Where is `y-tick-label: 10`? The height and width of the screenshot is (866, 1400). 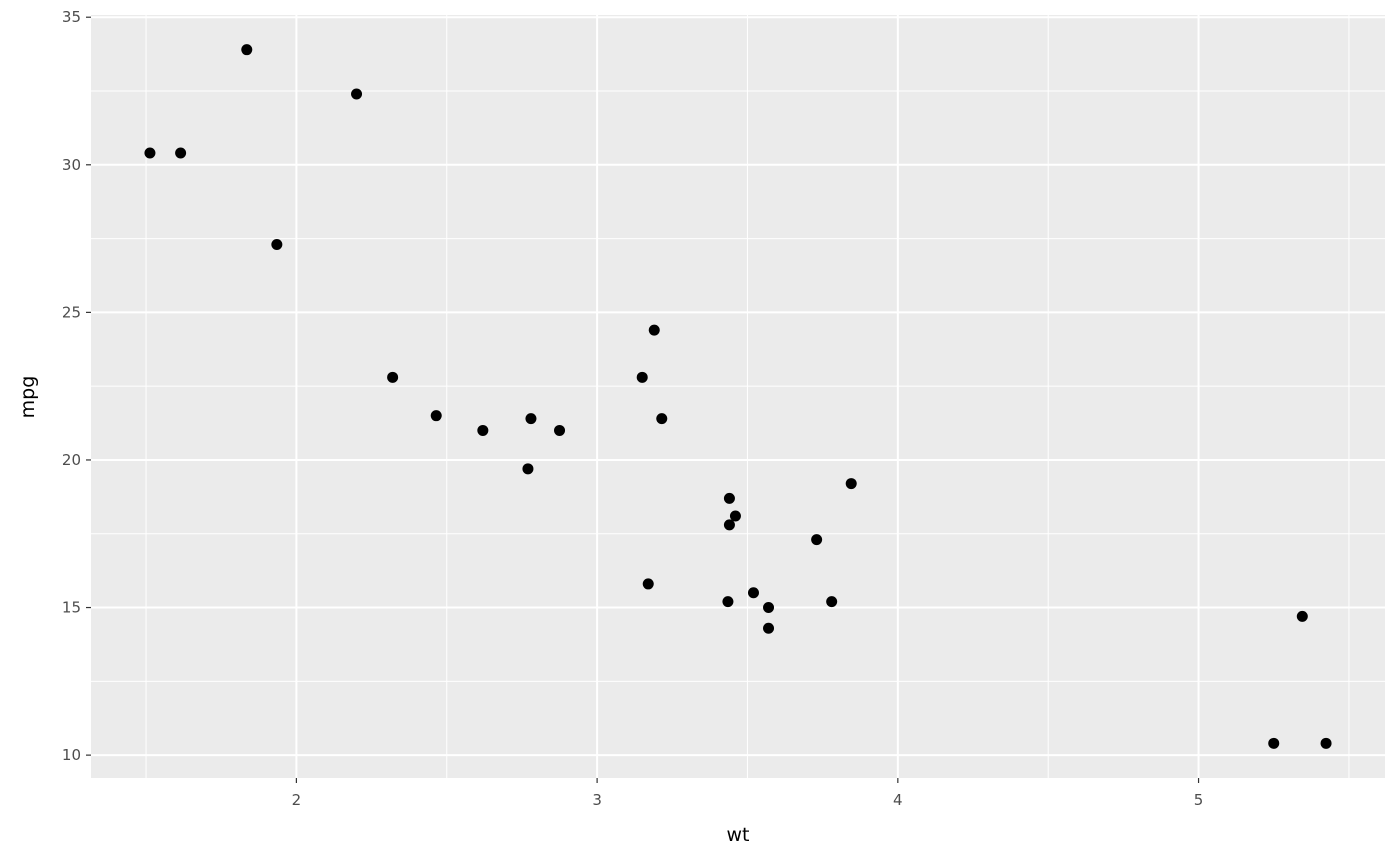
y-tick-label: 10 is located at coordinates (71, 755).